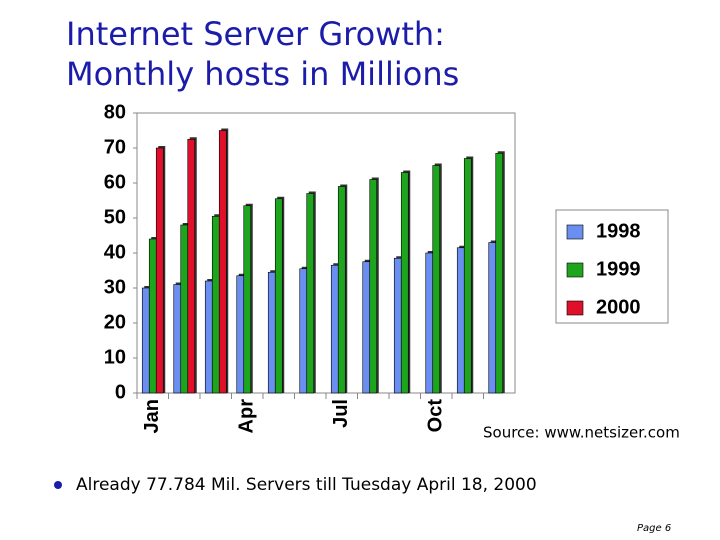  What do you see at coordinates (115, 252) in the screenshot?
I see `y-tick-label: 40` at bounding box center [115, 252].